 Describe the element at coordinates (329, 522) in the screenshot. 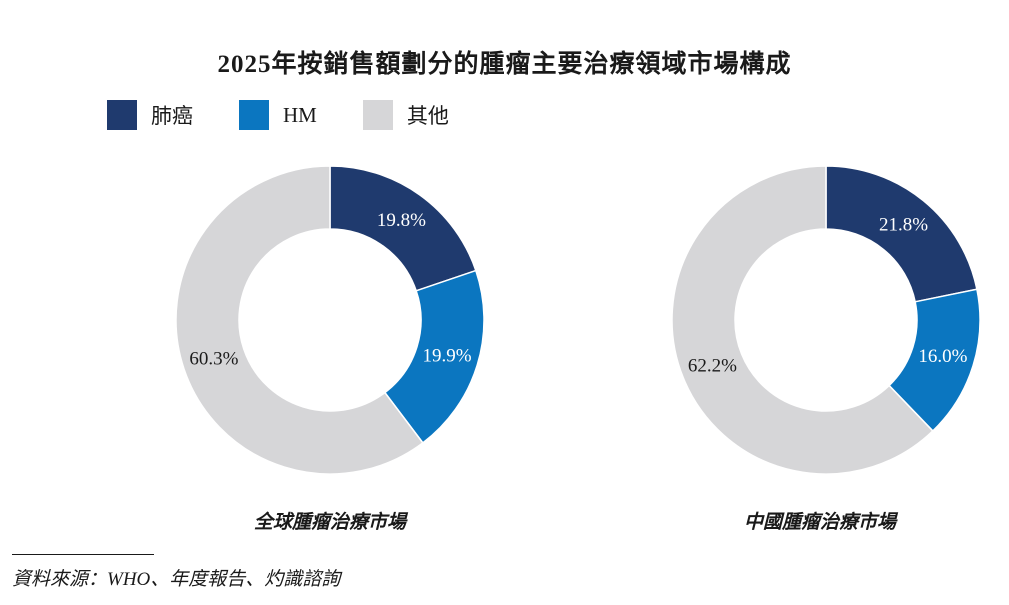

I see `caption-global-market: 全球腫瘤治療市場` at that location.